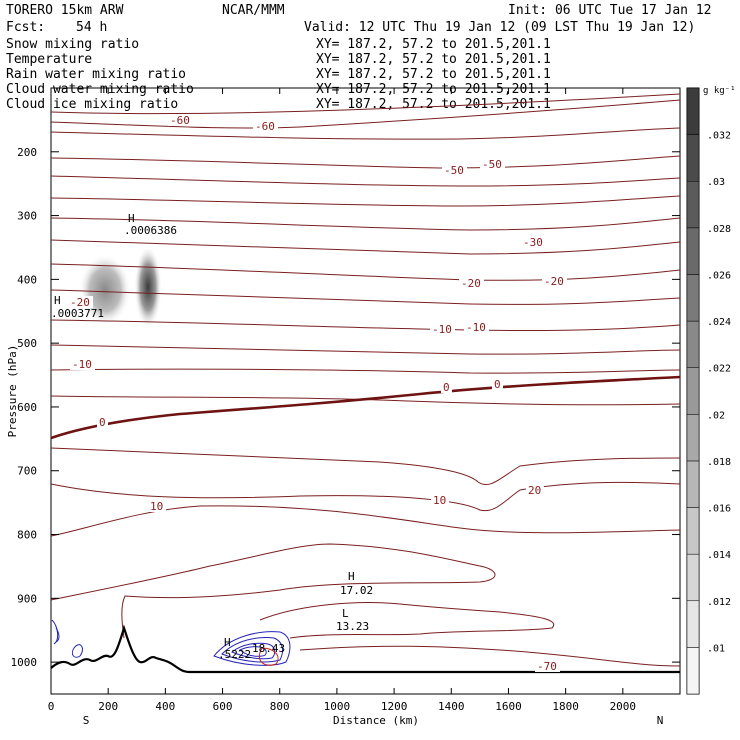 The height and width of the screenshot is (740, 740). Describe the element at coordinates (108, 706) in the screenshot. I see `x-tick-label: 200` at that location.